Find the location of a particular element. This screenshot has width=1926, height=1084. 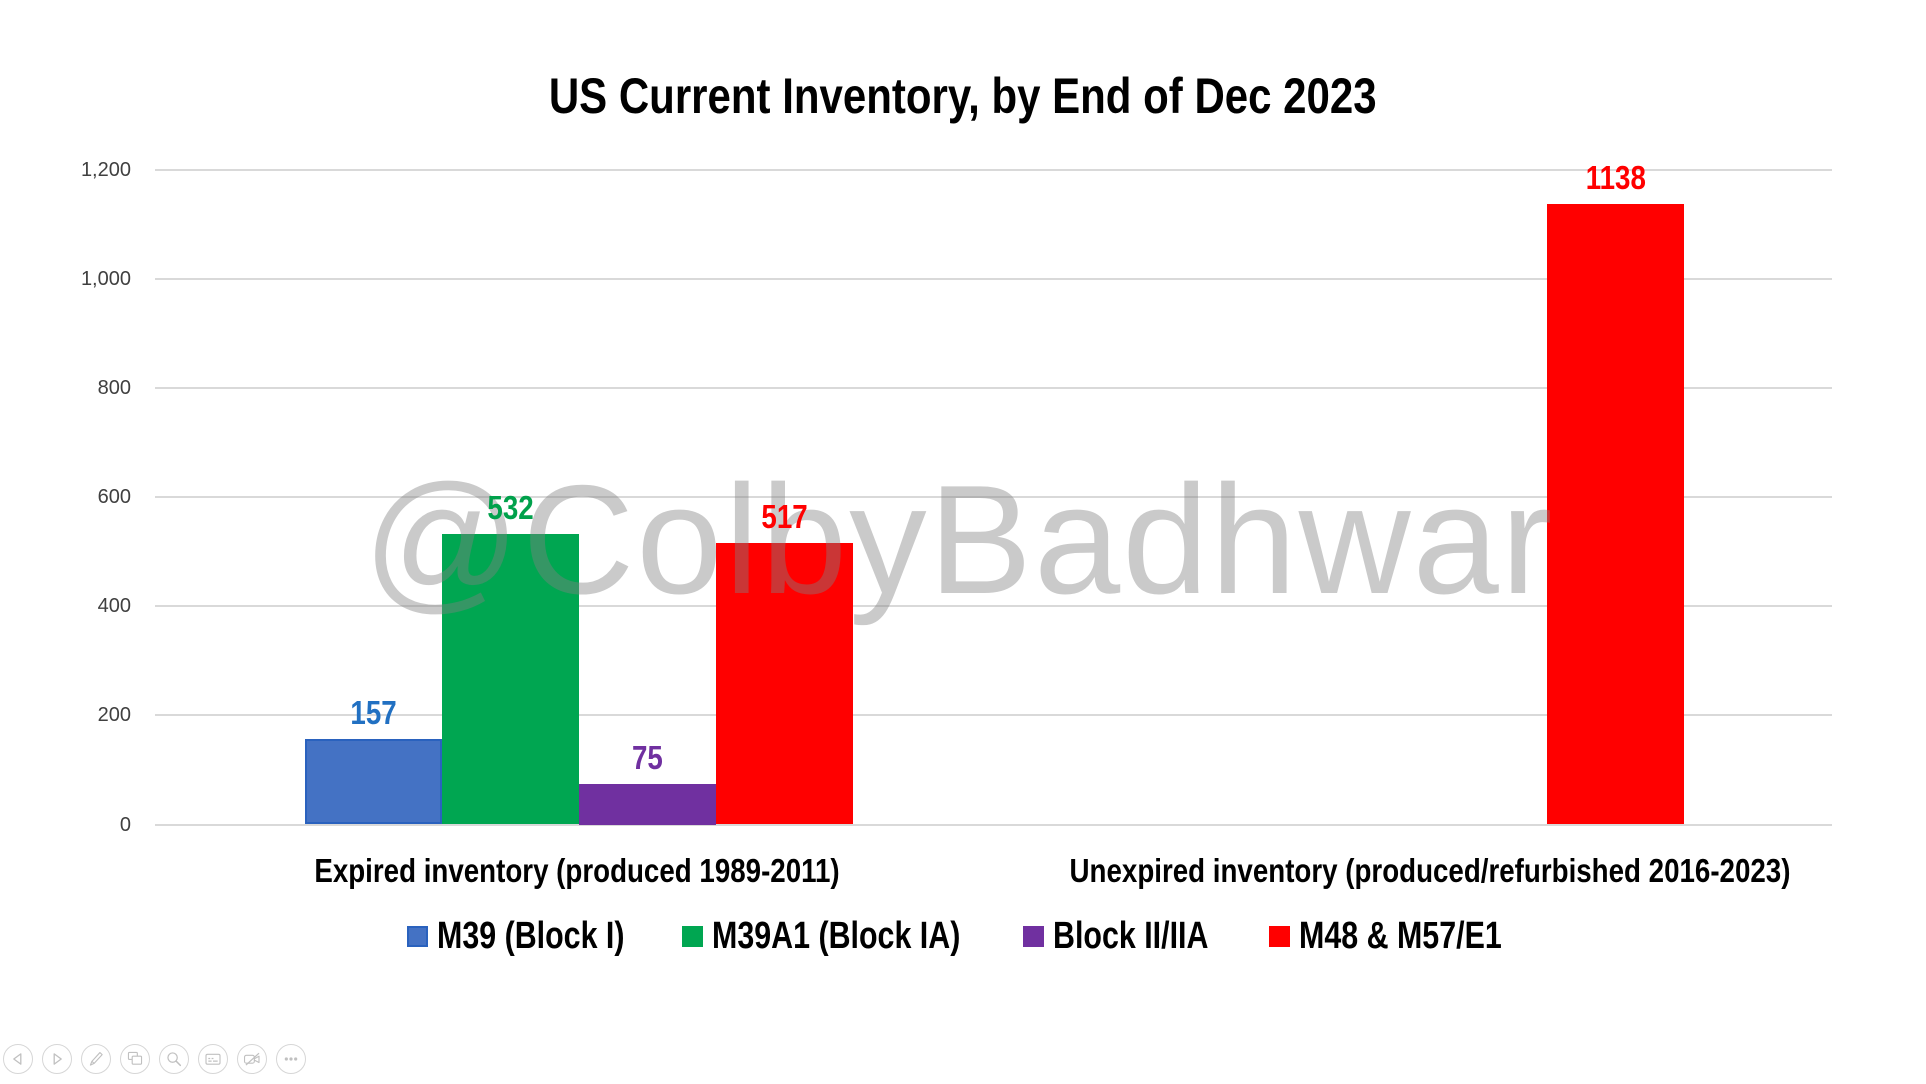

value-label-text: 75 is located at coordinates (647, 757).